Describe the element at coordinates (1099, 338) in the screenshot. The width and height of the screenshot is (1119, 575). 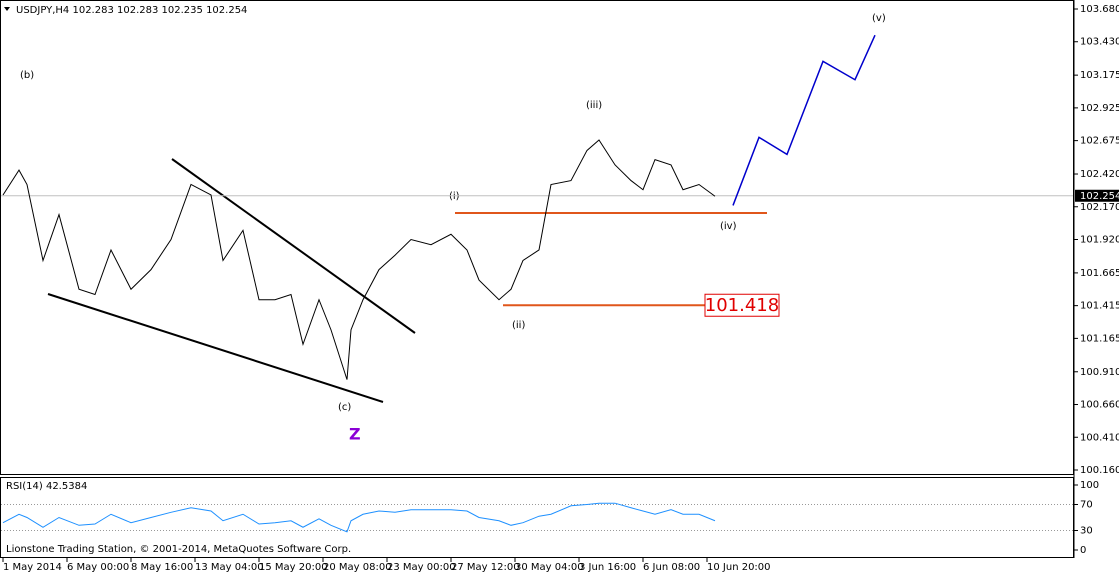
I see `y-tick-label: 101.165` at that location.